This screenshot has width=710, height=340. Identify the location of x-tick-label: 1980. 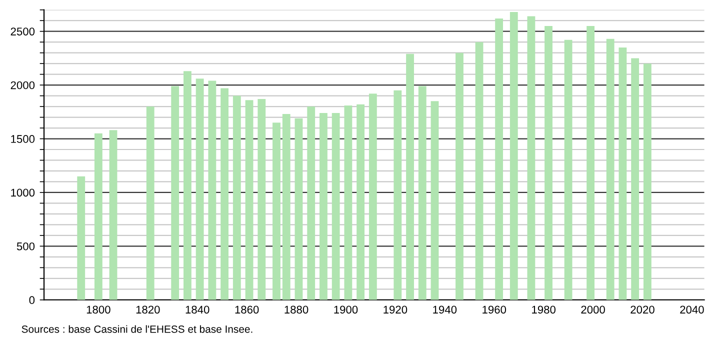
(544, 310).